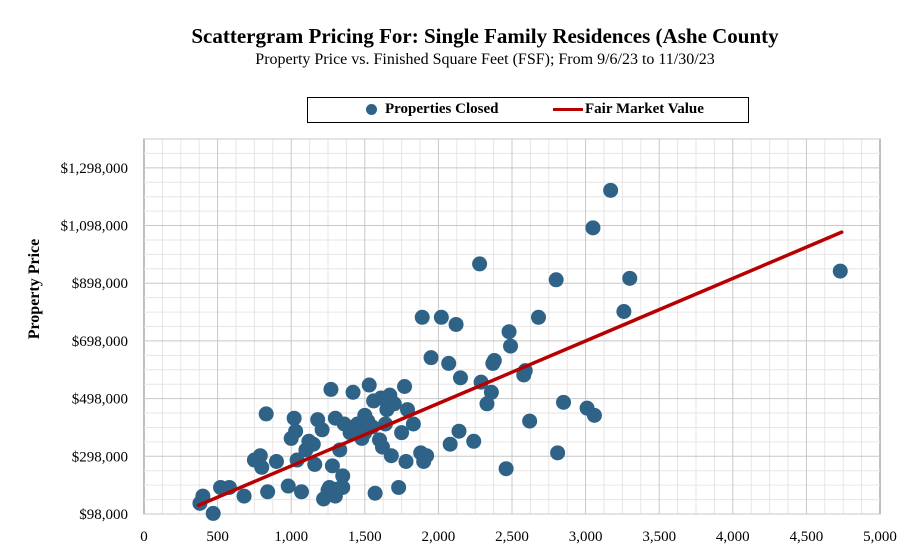 The image size is (907, 560). Describe the element at coordinates (103, 515) in the screenshot. I see `y-tick-label: $98,000` at that location.